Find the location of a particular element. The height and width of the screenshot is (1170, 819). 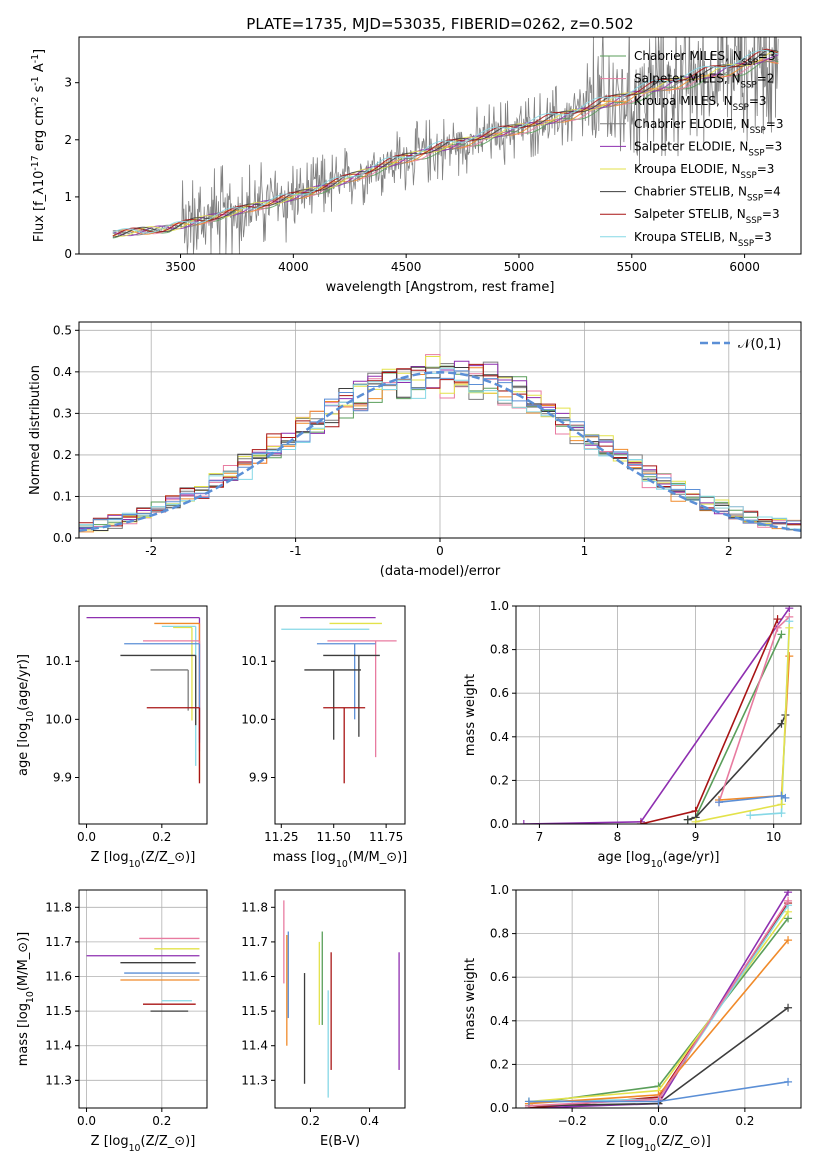

y-axis-label: Normed distribution is located at coordinates (35, 430).